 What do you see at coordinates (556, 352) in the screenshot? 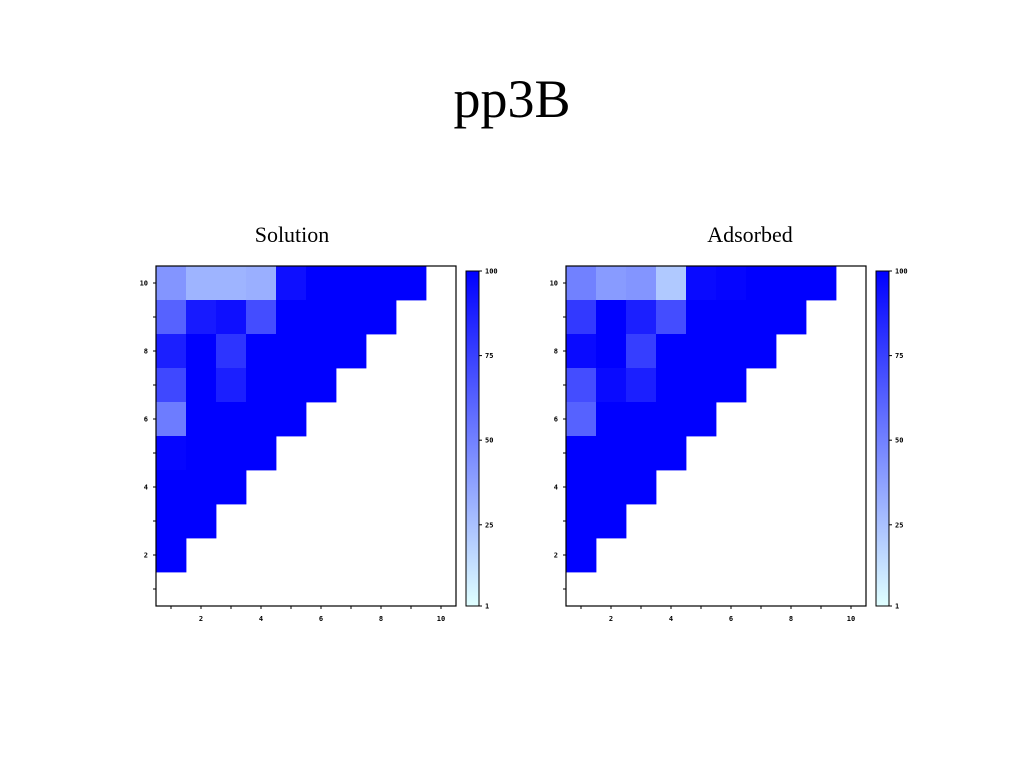
I see `y-tick-label-adsorbed: 8` at bounding box center [556, 352].